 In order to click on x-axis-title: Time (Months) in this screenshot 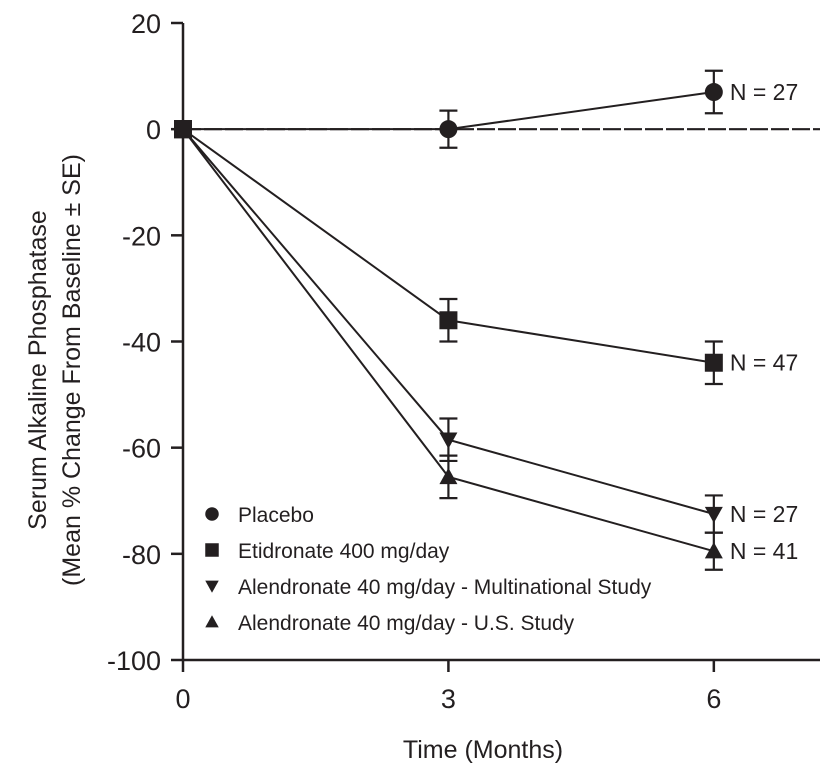, I will do `click(483, 750)`.